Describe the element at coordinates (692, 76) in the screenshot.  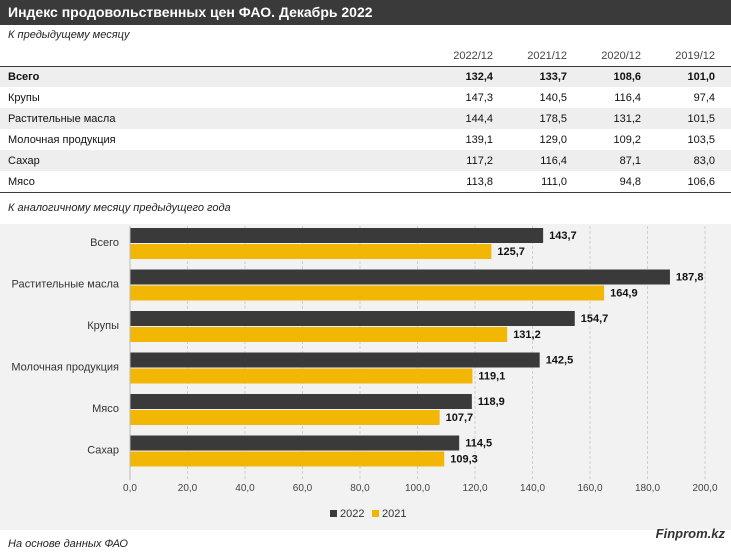
I see `cell: 101,0` at that location.